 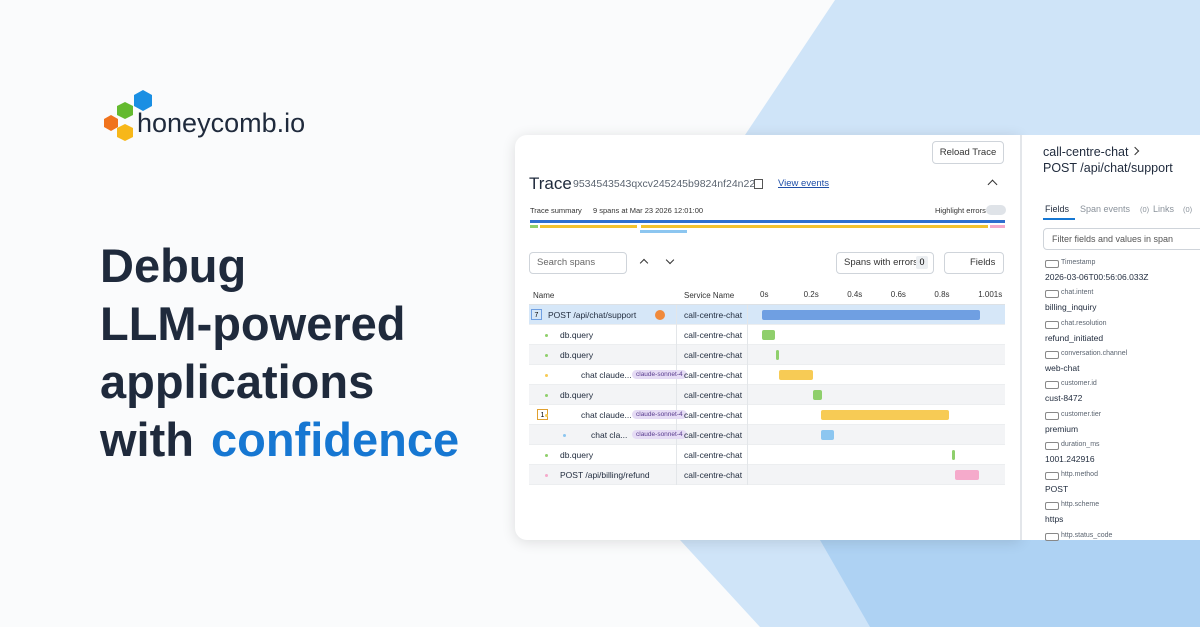 I want to click on field-key: conversation.channel, so click(x=1094, y=353).